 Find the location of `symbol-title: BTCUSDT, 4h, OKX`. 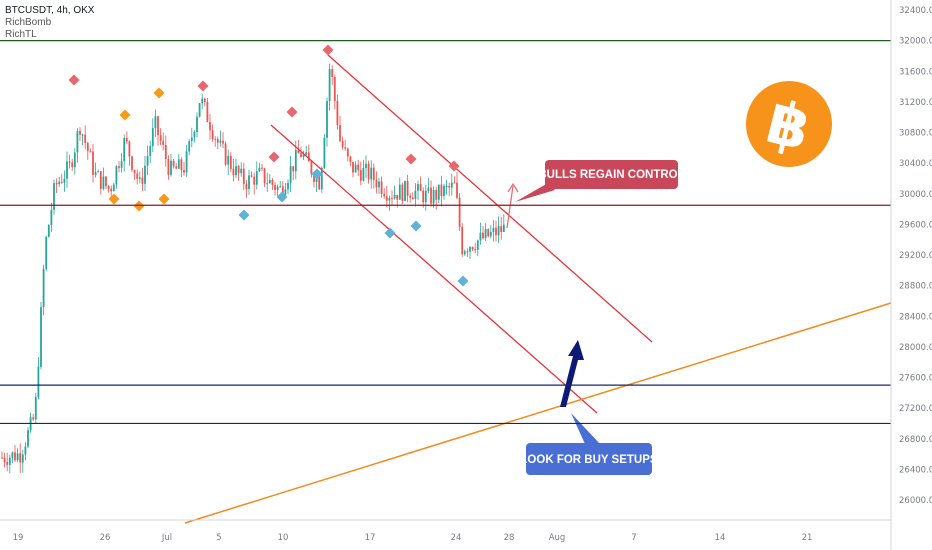

symbol-title: BTCUSDT, 4h, OKX is located at coordinates (50, 10).